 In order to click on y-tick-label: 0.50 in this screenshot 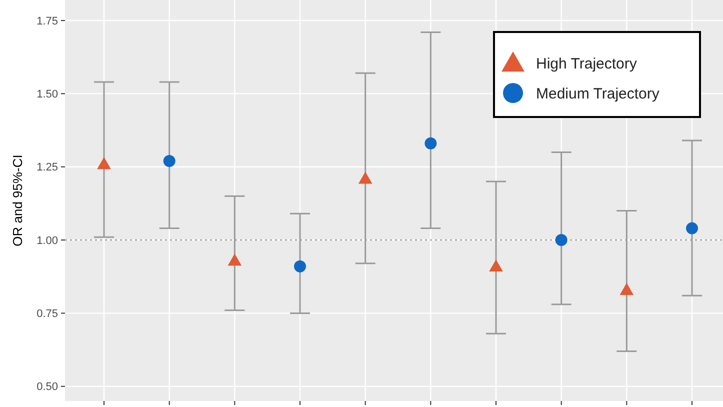, I will do `click(47, 387)`.